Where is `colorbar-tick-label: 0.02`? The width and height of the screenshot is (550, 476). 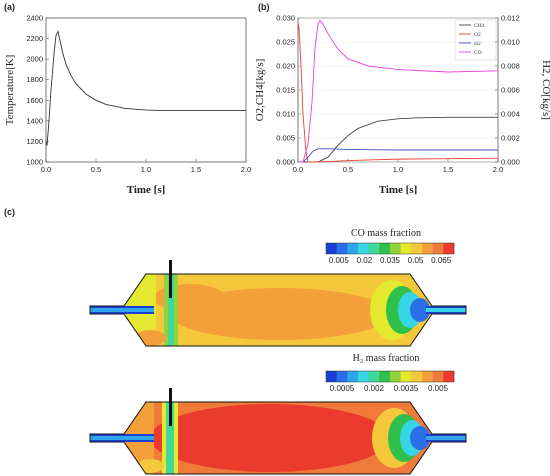
colorbar-tick-label: 0.02 is located at coordinates (365, 260).